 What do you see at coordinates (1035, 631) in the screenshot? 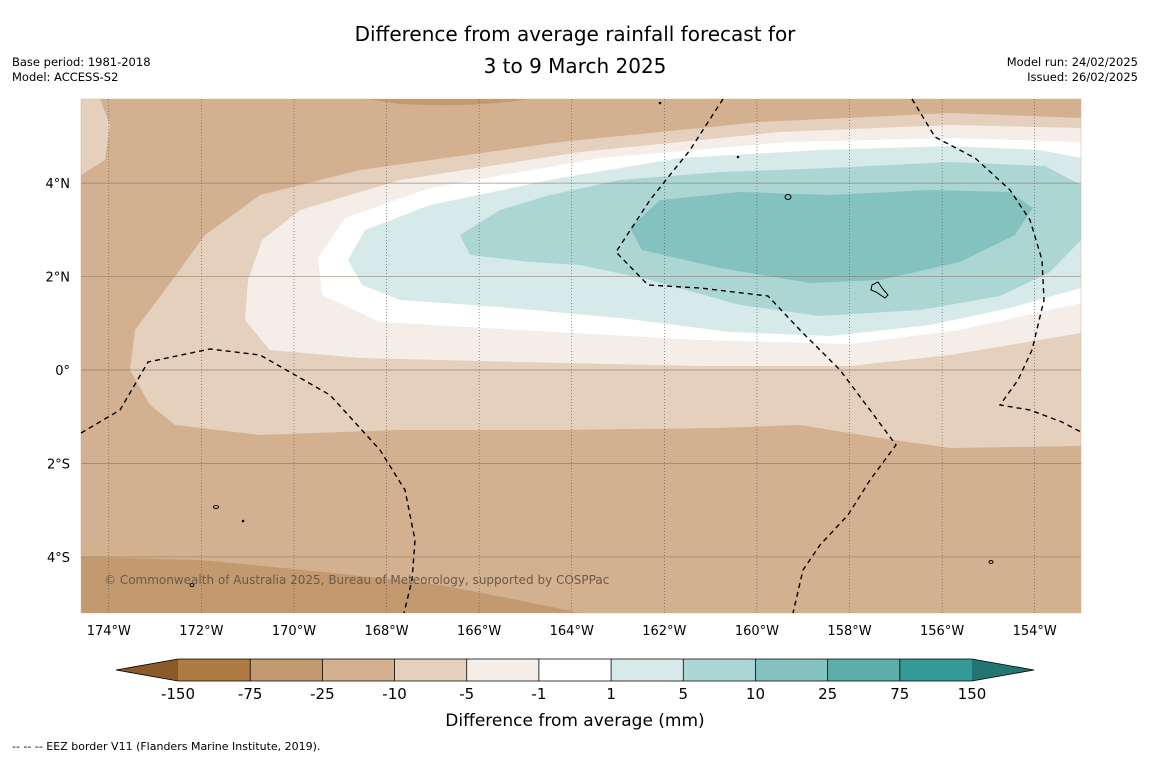
I see `lon-tick-label: 154°W` at bounding box center [1035, 631].